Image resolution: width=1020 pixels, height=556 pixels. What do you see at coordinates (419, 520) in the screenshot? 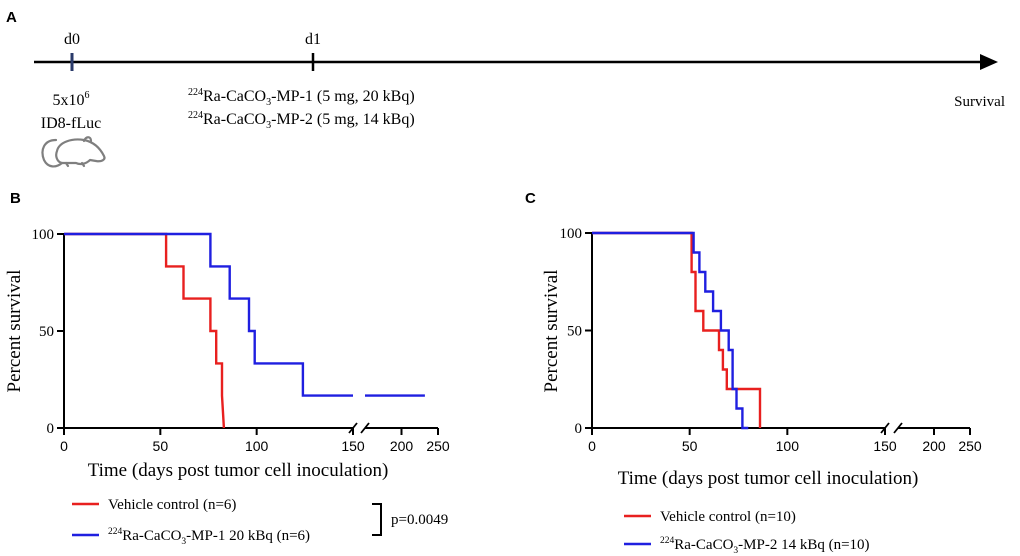
I see `p-value: p=0.0049` at bounding box center [419, 520].